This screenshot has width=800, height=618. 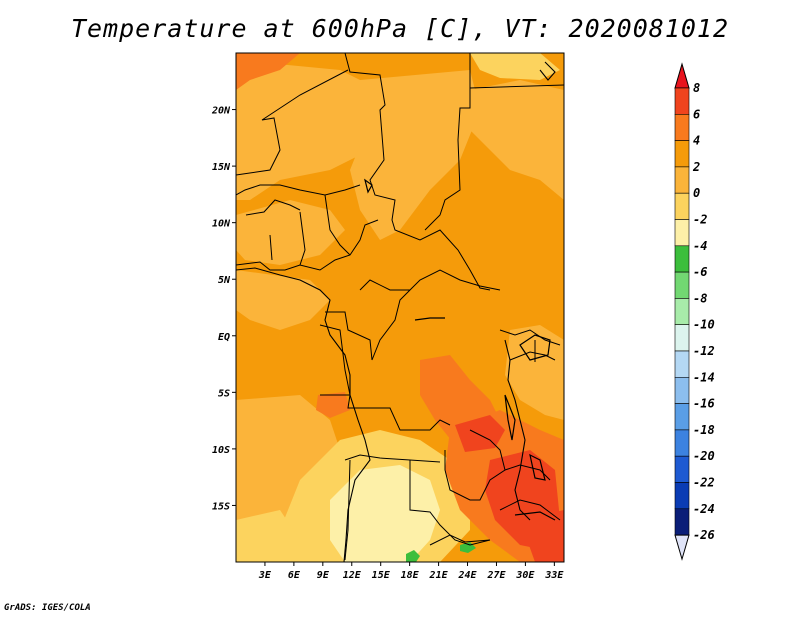 What do you see at coordinates (694, 311) in the screenshot?
I see `colorbar: 8 6 4 2 0 -2 -4 -6 -8 -10 -12 -14 -16 -18 -20 -22 -24 -26` at bounding box center [694, 311].